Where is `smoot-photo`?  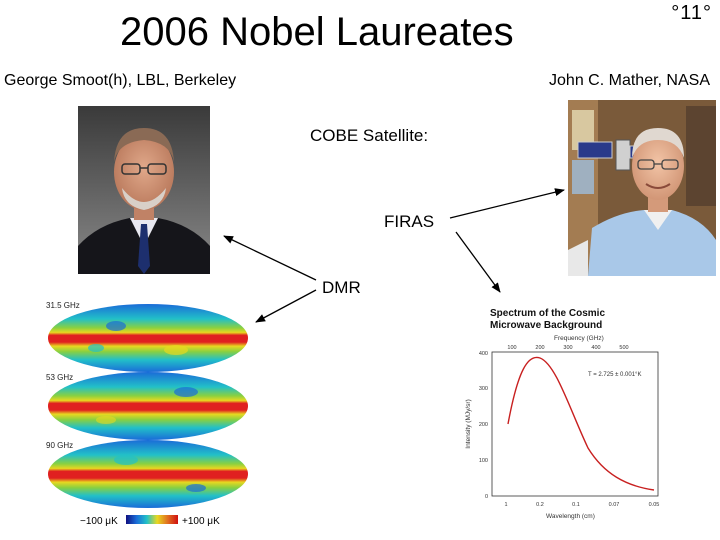
smoot-photo is located at coordinates (144, 190).